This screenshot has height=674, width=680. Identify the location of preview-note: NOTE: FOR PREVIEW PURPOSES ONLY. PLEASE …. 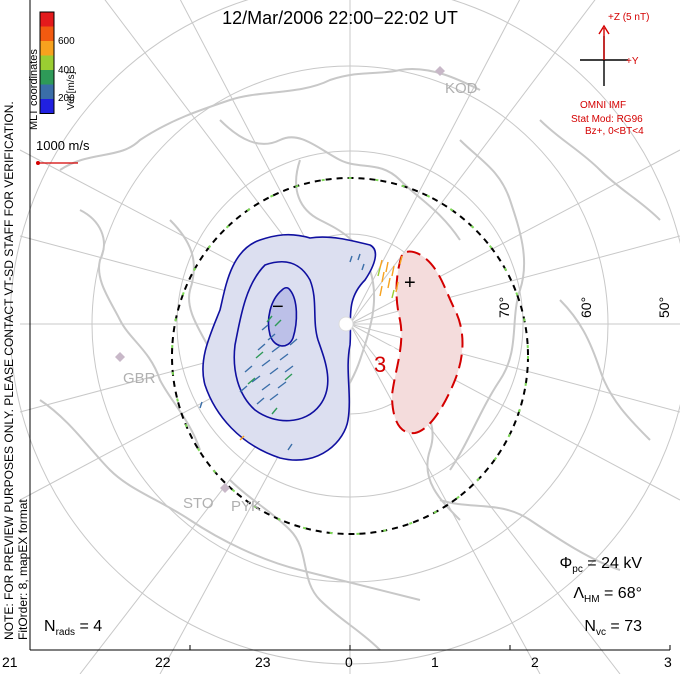
(9, 370).